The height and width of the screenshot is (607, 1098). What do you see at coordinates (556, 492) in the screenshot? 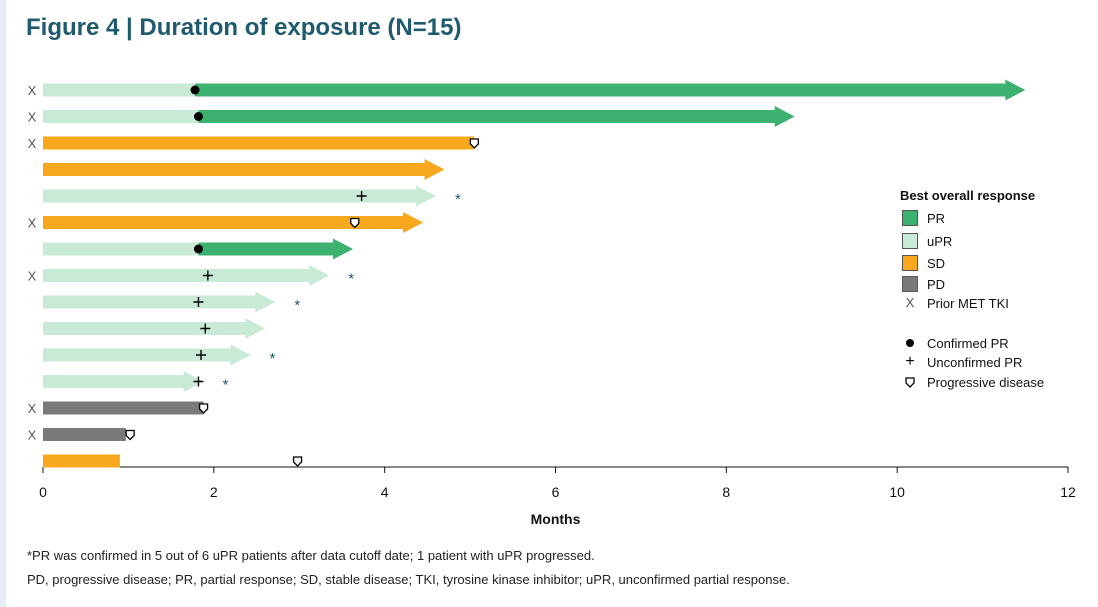
I see `x-tick-label: 6` at bounding box center [556, 492].